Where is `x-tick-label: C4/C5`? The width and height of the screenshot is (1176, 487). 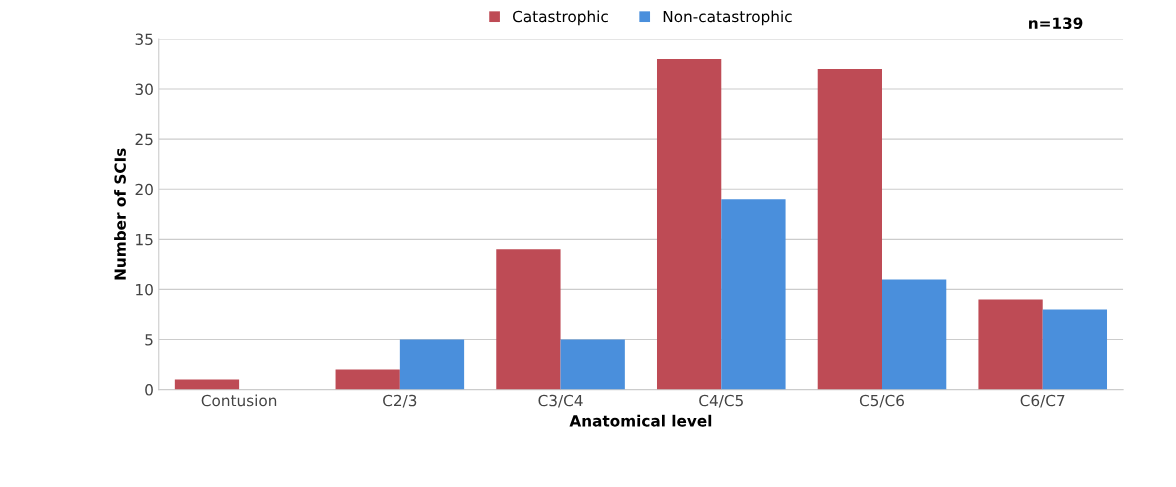
x-tick-label: C4/C5 is located at coordinates (721, 401).